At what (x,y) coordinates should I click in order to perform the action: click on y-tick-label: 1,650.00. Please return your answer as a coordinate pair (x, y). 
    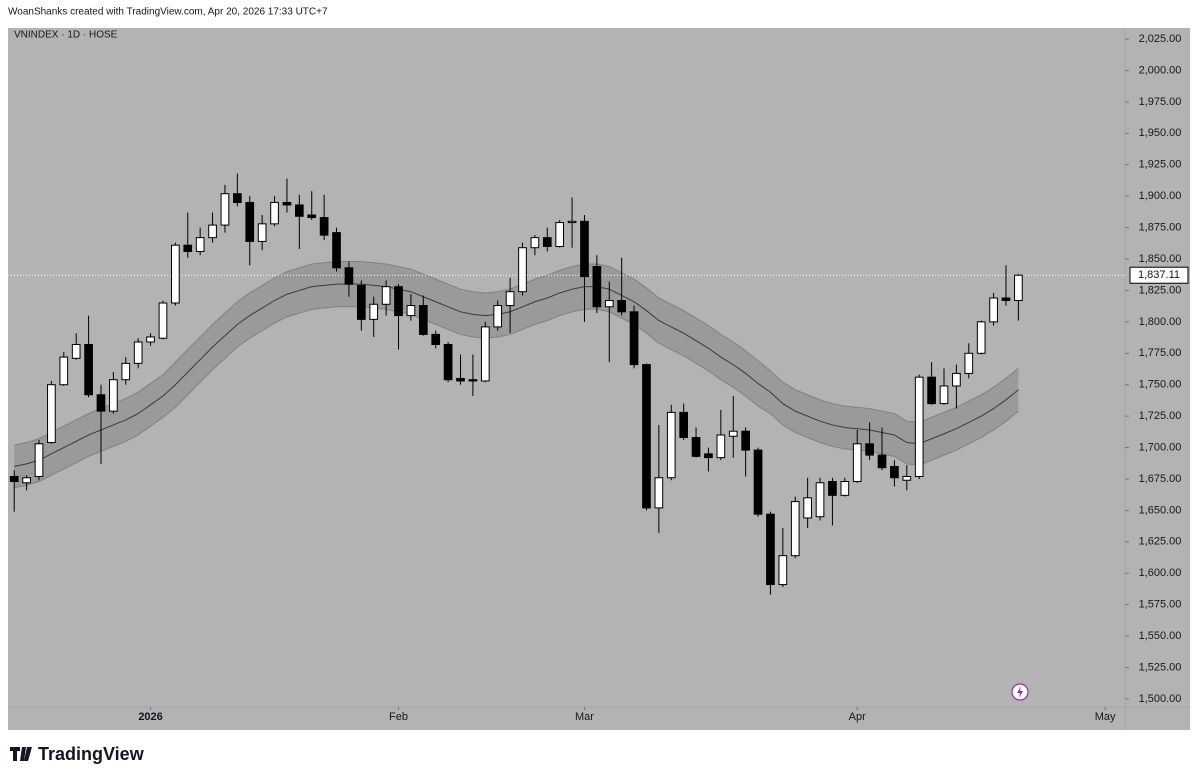
    Looking at the image, I should click on (1160, 510).